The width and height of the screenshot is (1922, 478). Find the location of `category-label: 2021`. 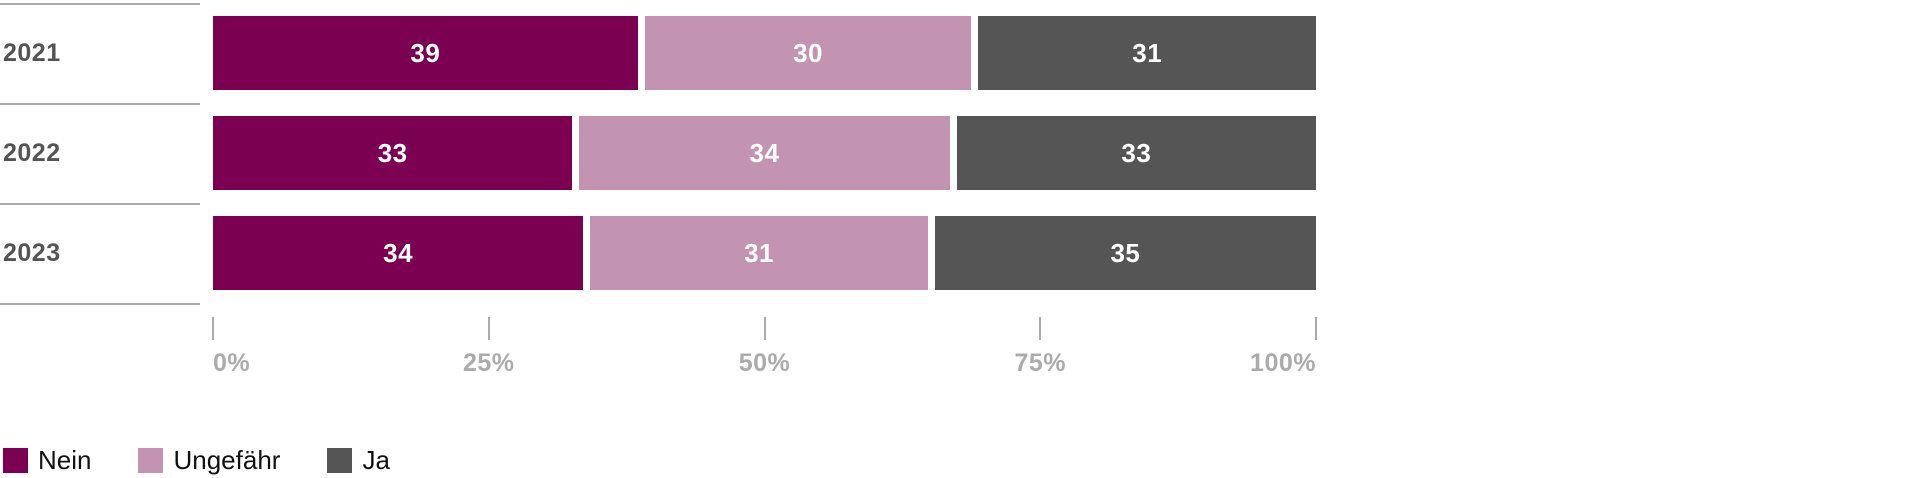

category-label: 2021 is located at coordinates (32, 52).